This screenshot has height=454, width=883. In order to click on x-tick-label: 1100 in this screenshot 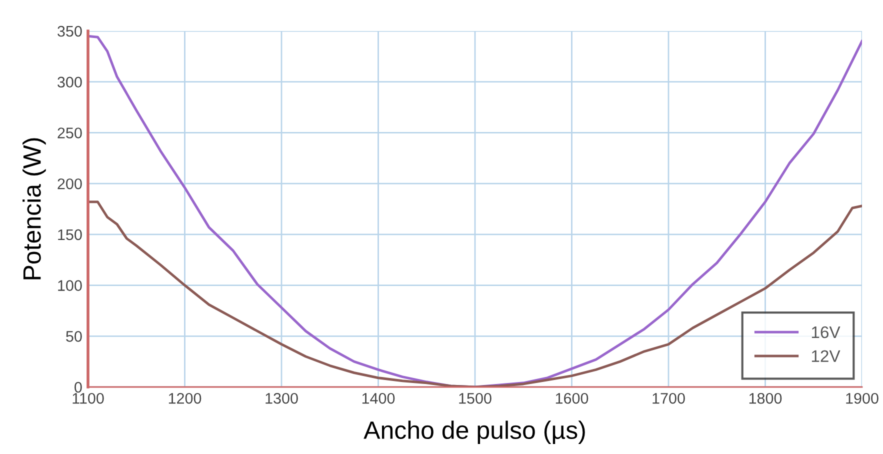, I will do `click(88, 398)`.